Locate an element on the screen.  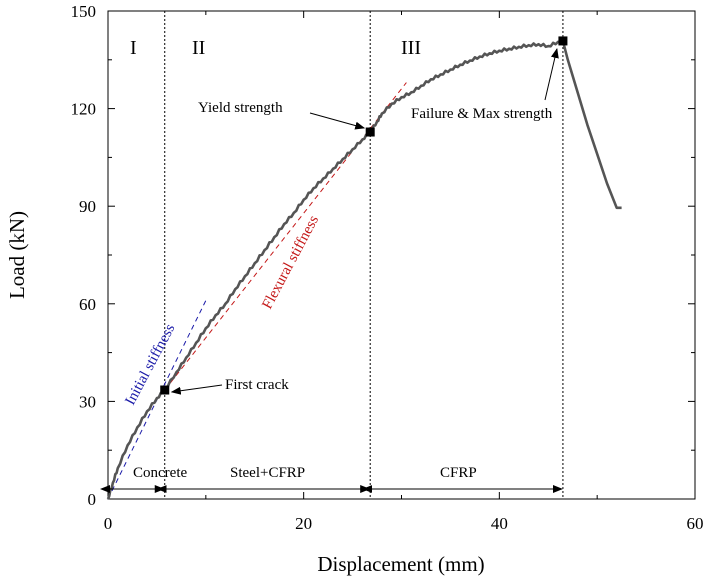
phase-label-steel-cfrp: Steel+CFRP is located at coordinates (267, 473).